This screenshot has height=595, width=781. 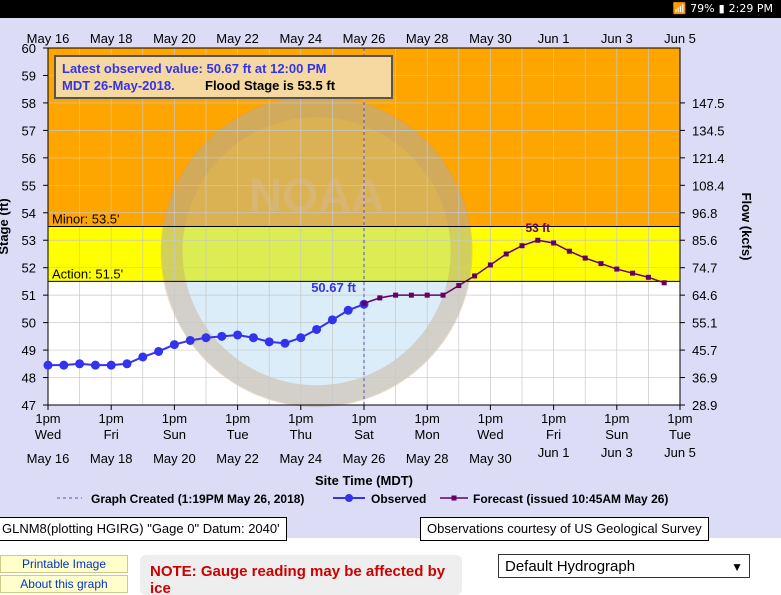 I want to click on legend-forecast-label: Forecast (issued 10:45AM May 26), so click(x=570, y=499).